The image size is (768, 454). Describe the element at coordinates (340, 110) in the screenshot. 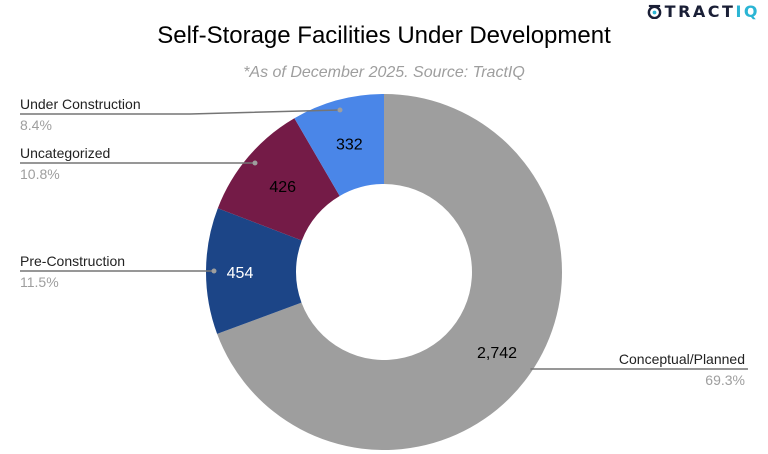

I see `leader-dot-under-construction` at that location.